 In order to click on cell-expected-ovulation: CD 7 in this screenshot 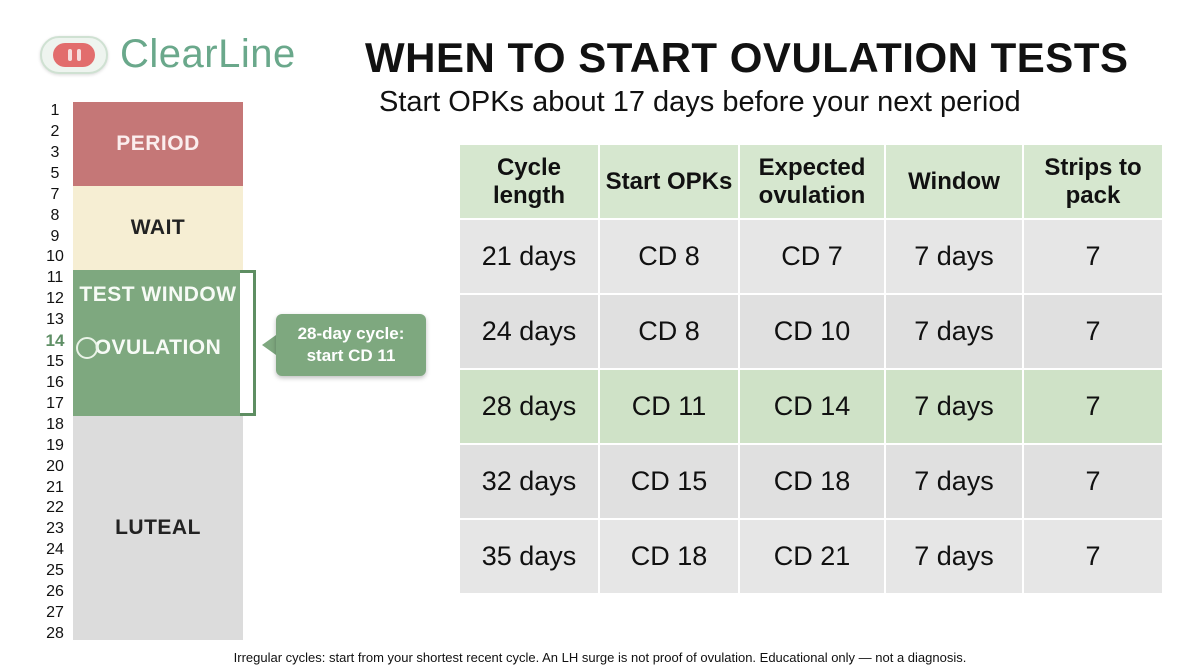, I will do `click(813, 257)`.